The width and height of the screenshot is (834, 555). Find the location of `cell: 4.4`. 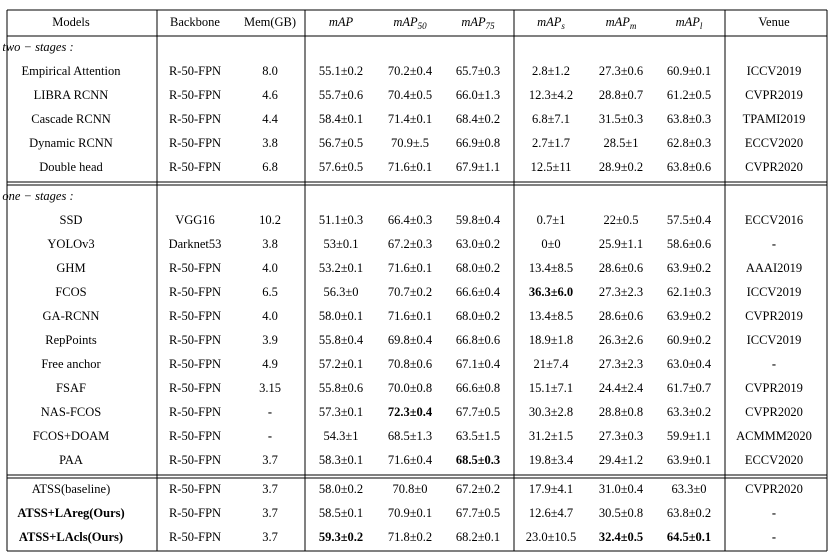

cell: 4.4 is located at coordinates (270, 119).